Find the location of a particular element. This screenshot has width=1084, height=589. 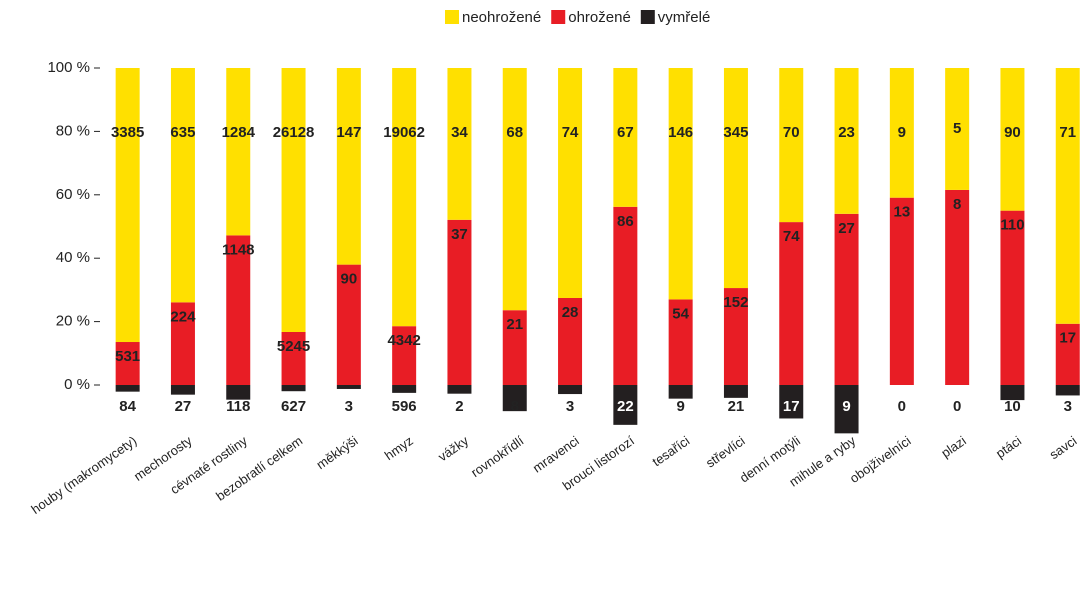

y-tick-label: 40 % is located at coordinates (73, 257).